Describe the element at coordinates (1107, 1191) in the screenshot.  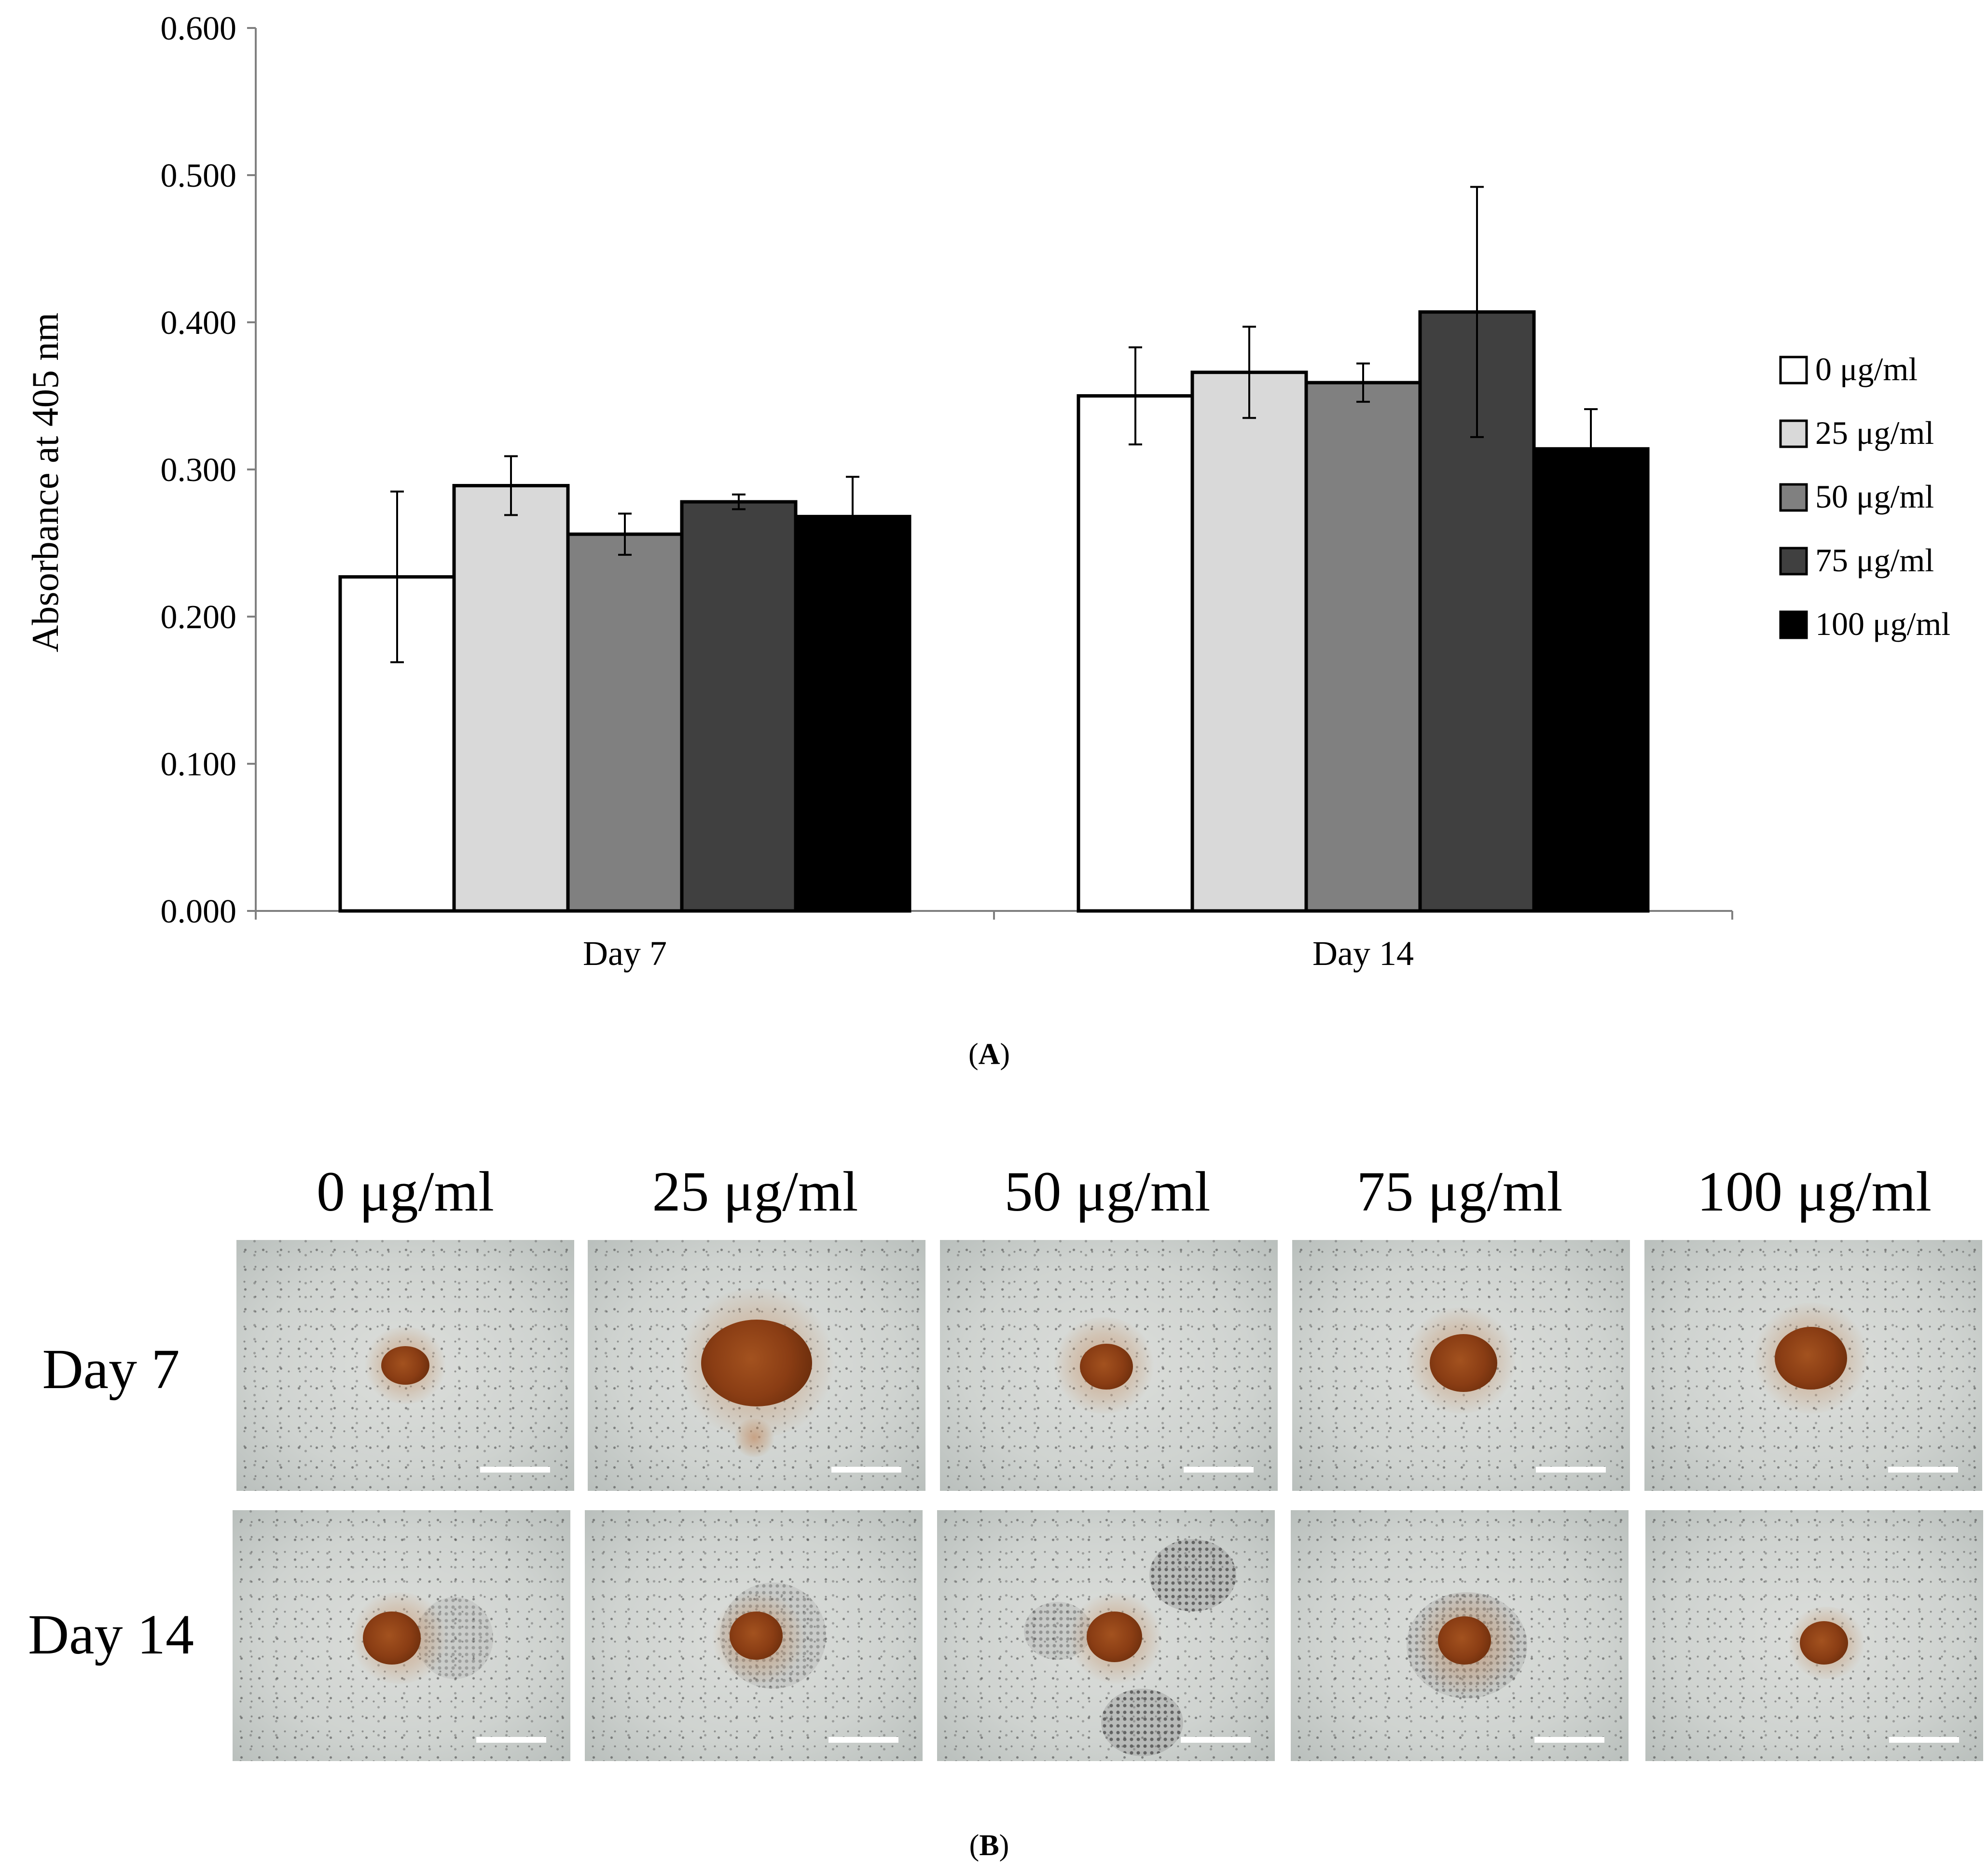
I see `column-header-50: 50 μg/ml` at that location.